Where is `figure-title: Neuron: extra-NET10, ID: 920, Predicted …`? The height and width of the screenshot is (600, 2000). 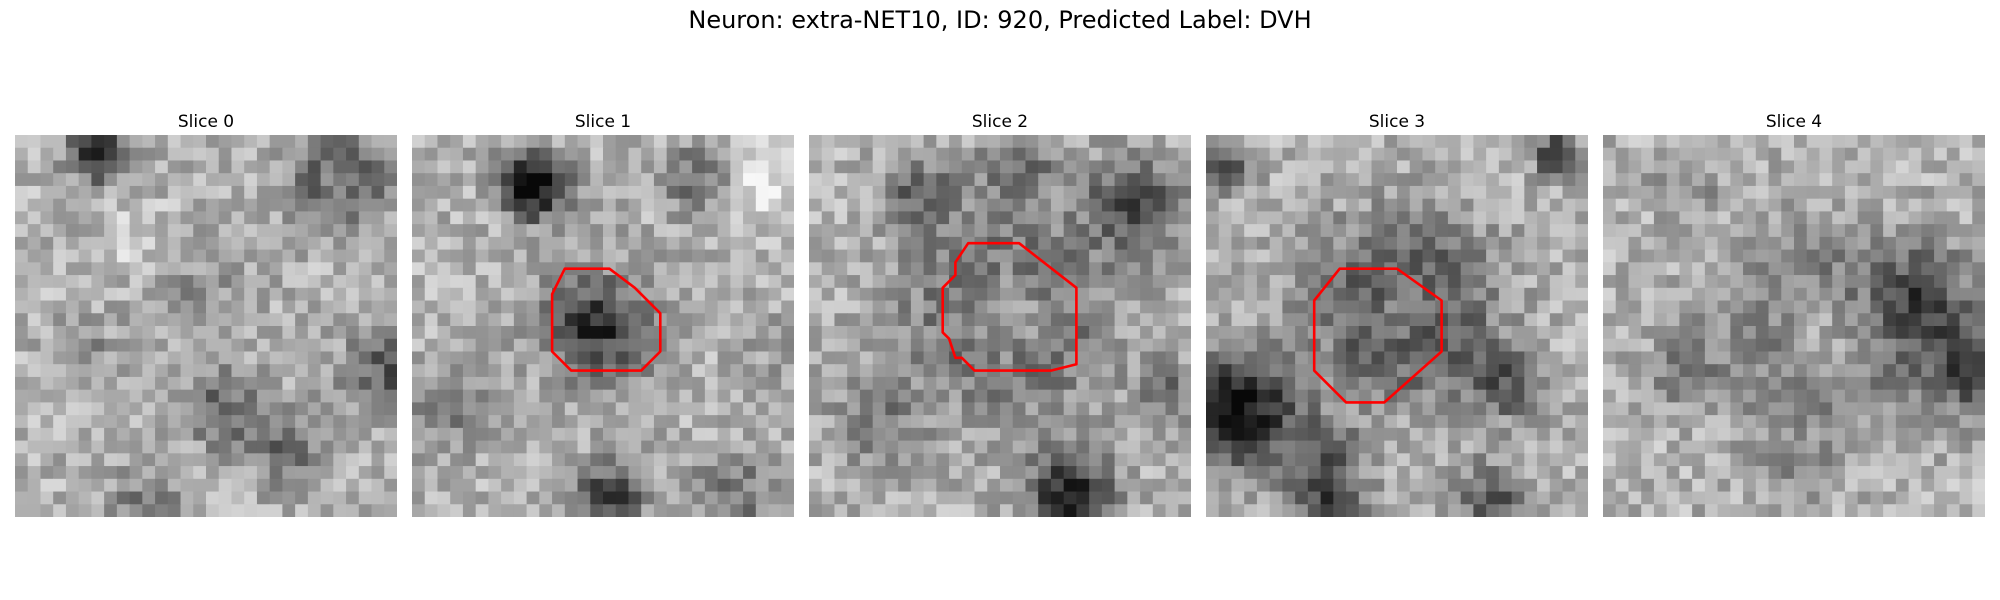
figure-title: Neuron: extra-NET10, ID: 920, Predicted … is located at coordinates (1000, 20).